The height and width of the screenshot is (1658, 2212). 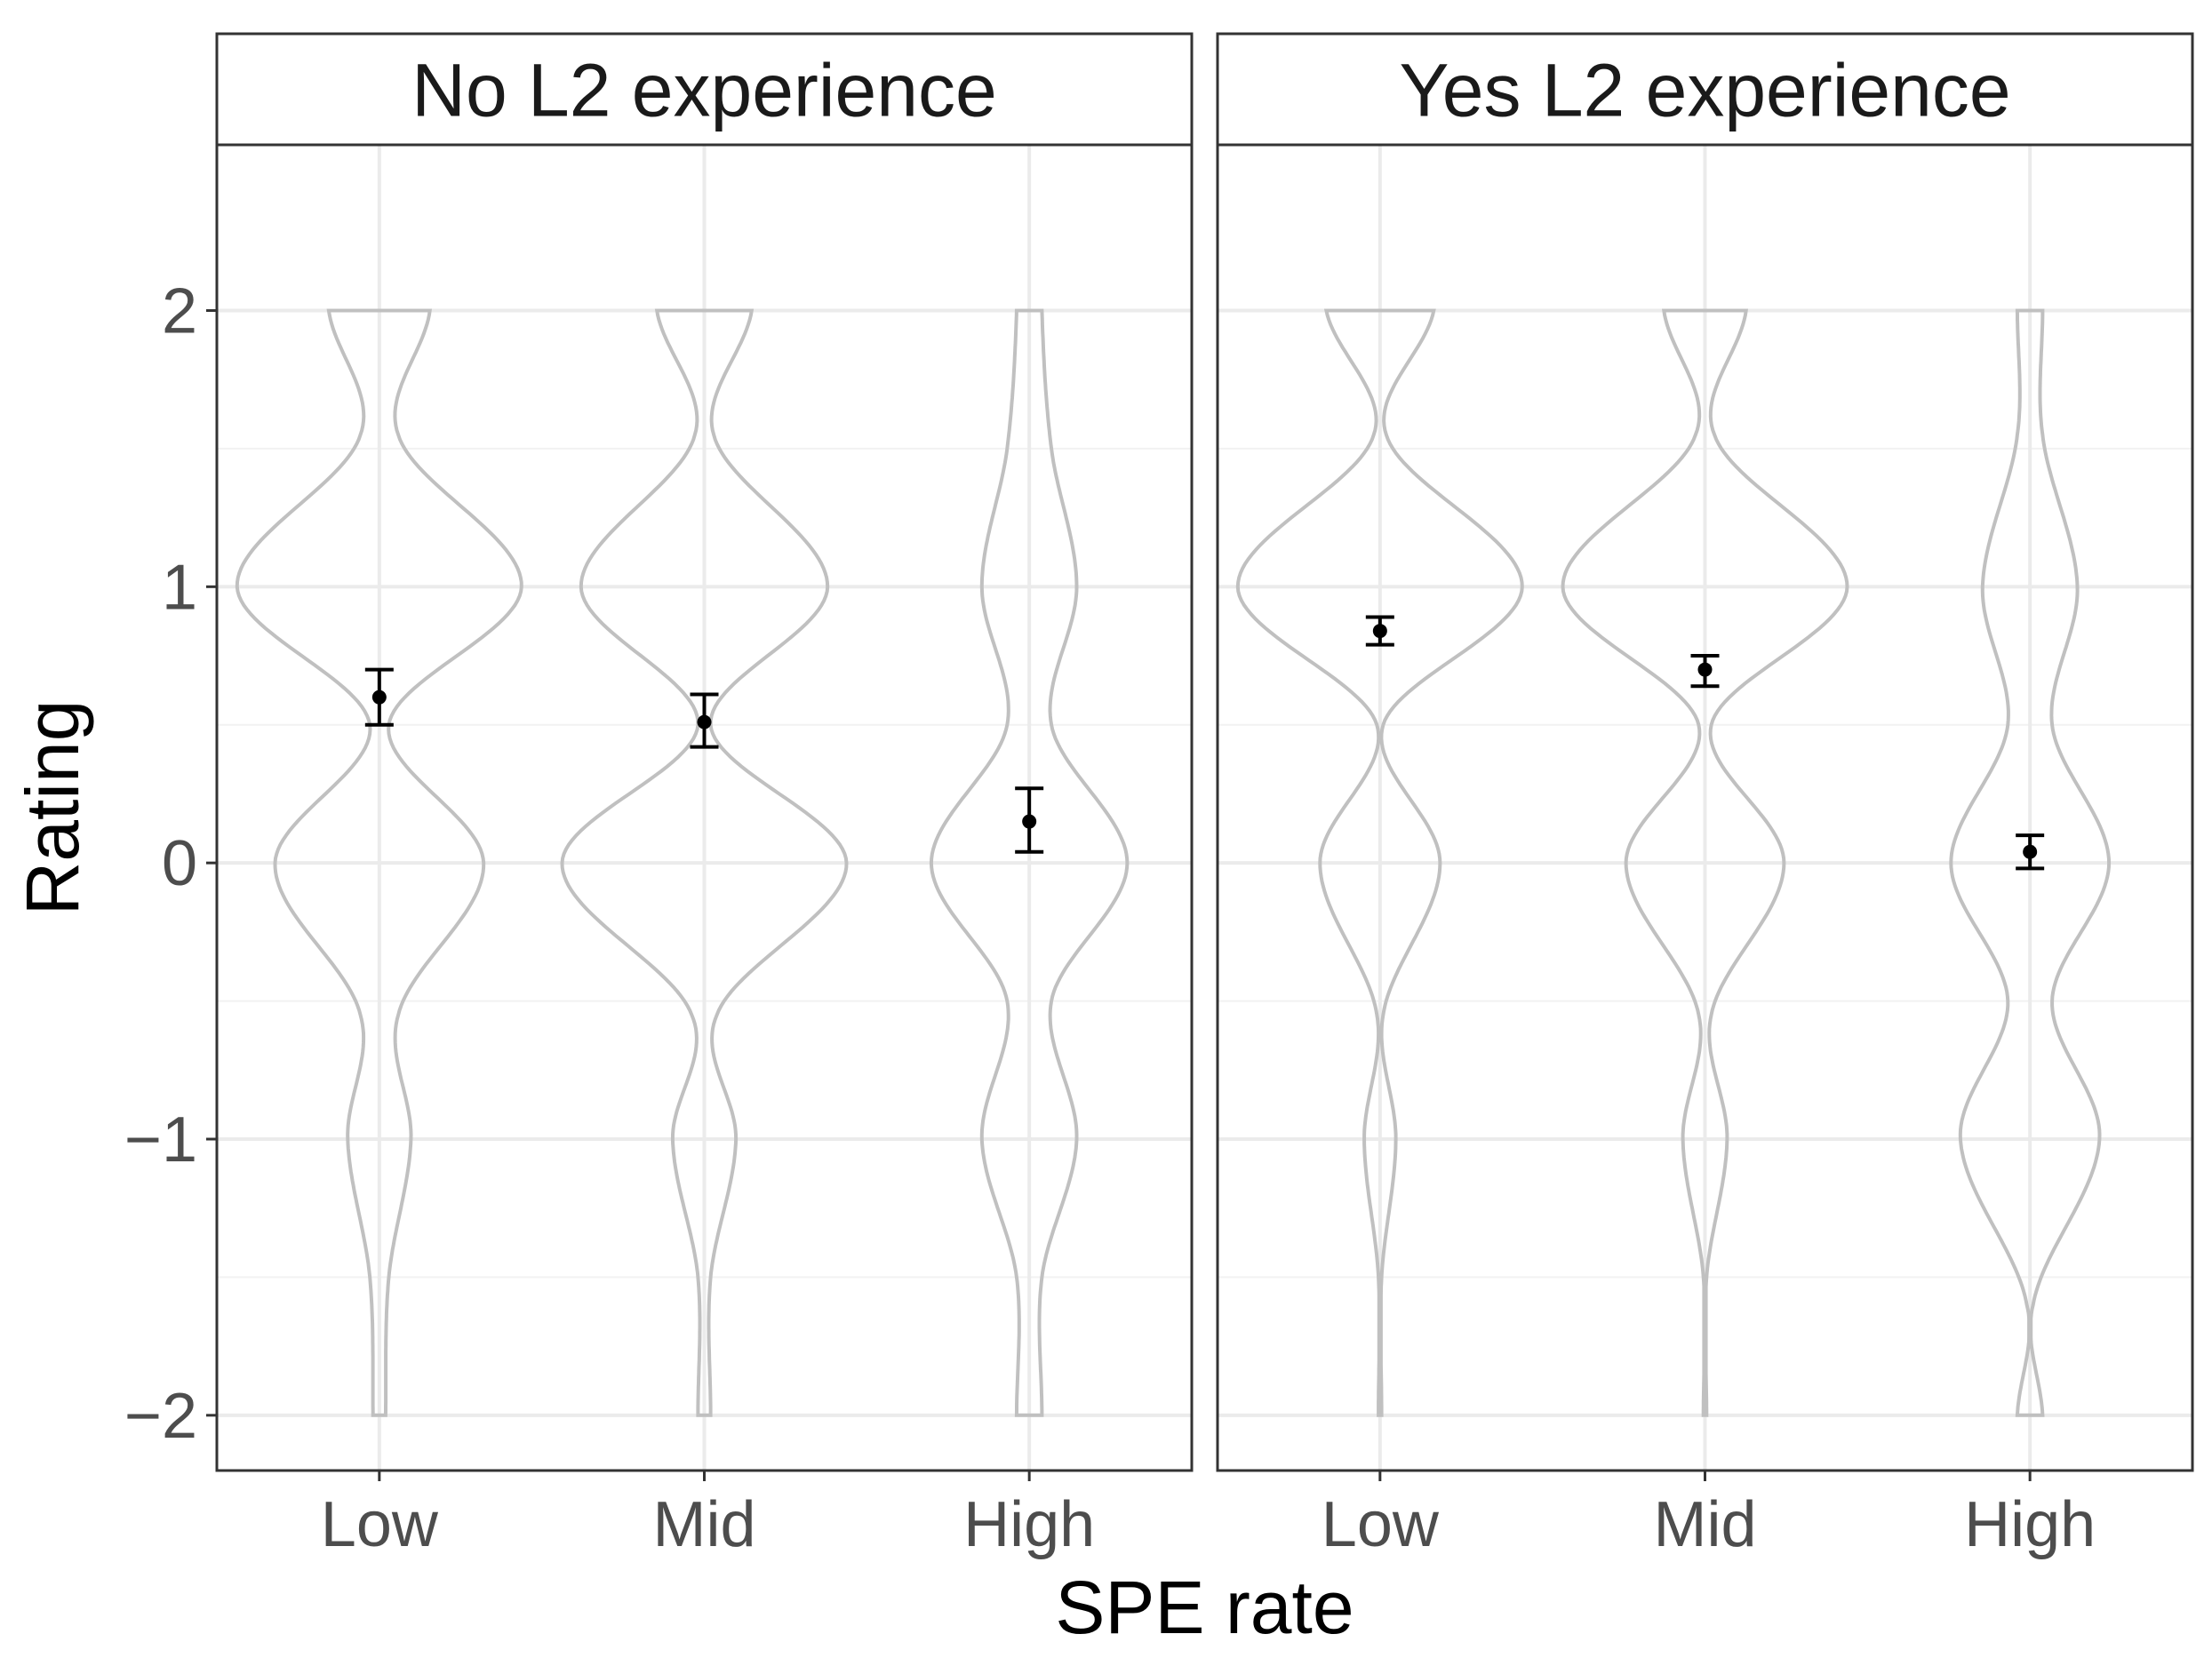 I want to click on y-tick-label: 2, so click(x=179, y=312).